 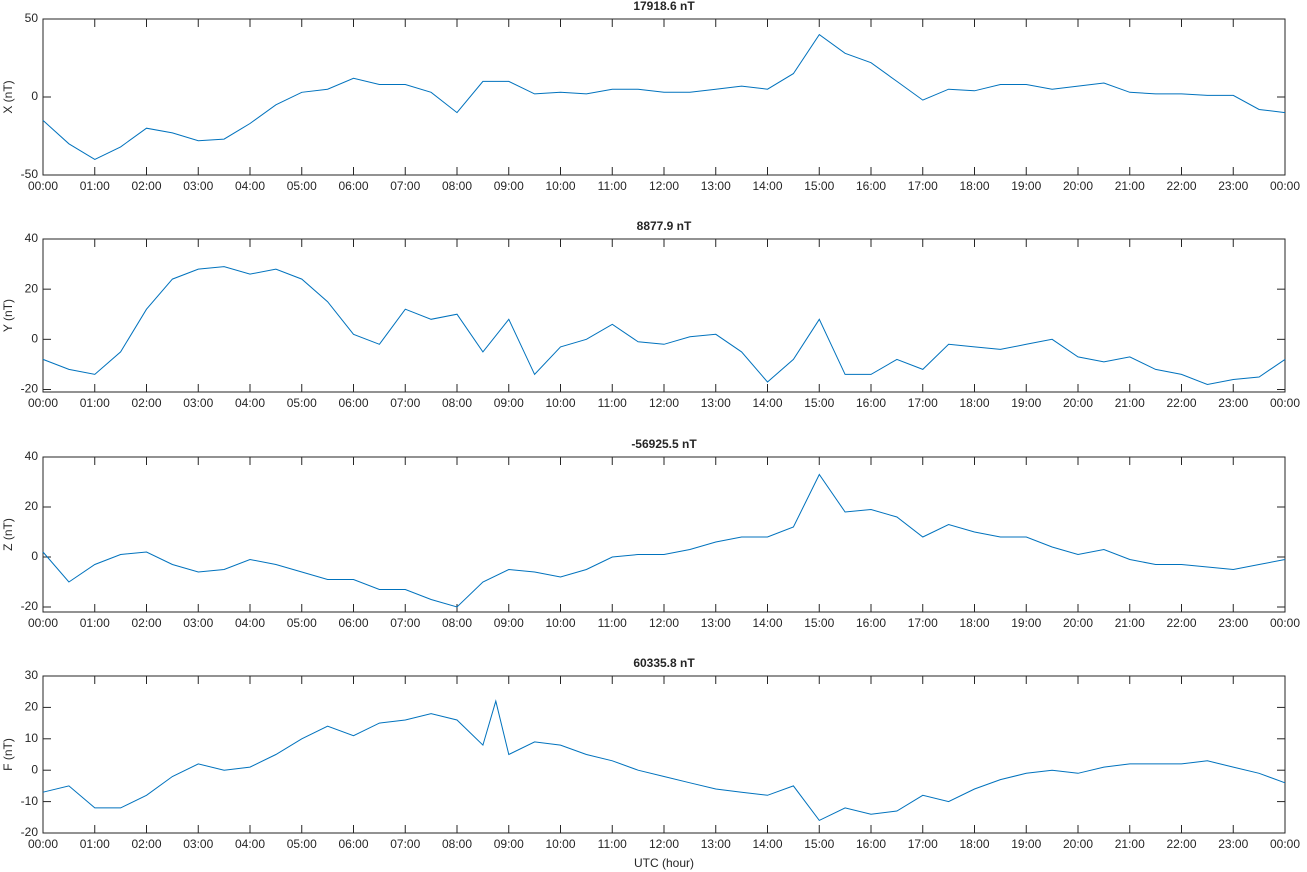 What do you see at coordinates (8, 96) in the screenshot?
I see `y-axis-label: X (nT)` at bounding box center [8, 96].